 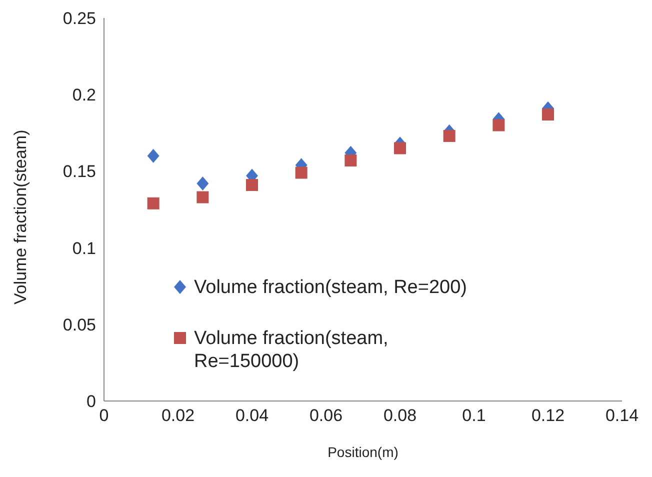 I want to click on x-tick-label: 0.02, so click(x=178, y=416).